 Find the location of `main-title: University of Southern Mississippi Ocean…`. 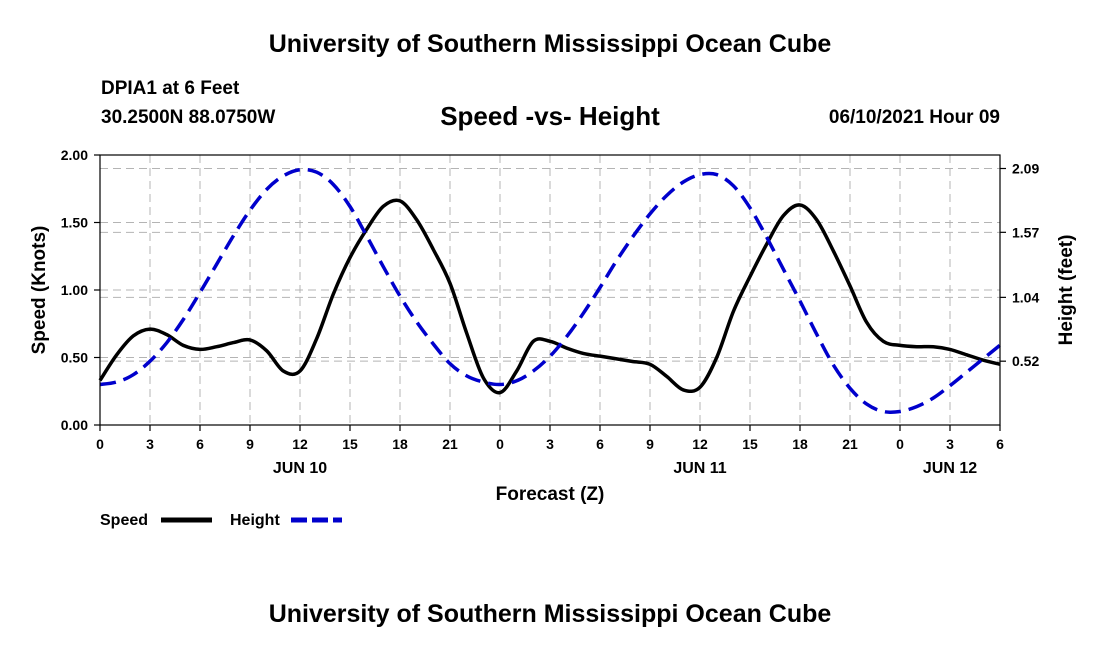

main-title: University of Southern Mississippi Ocean… is located at coordinates (550, 44).